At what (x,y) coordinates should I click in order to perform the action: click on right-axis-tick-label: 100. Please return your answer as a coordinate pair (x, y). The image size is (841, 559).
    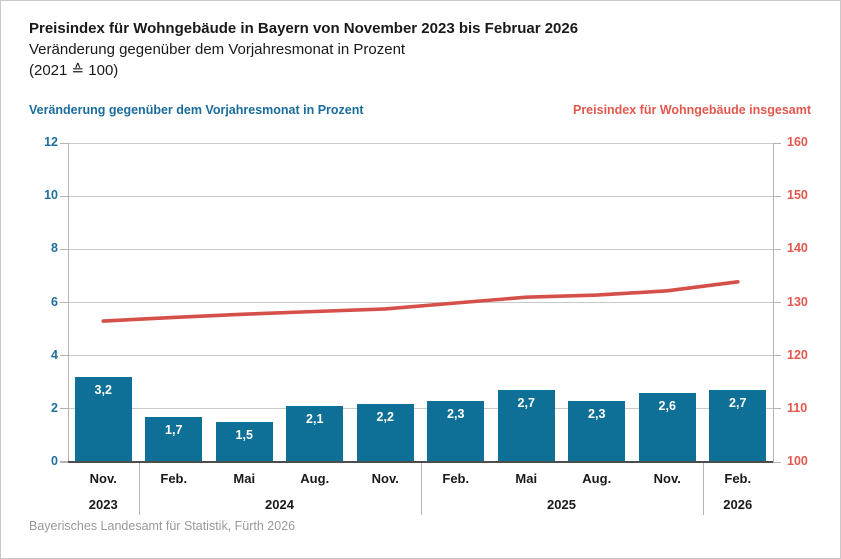
    Looking at the image, I should click on (797, 461).